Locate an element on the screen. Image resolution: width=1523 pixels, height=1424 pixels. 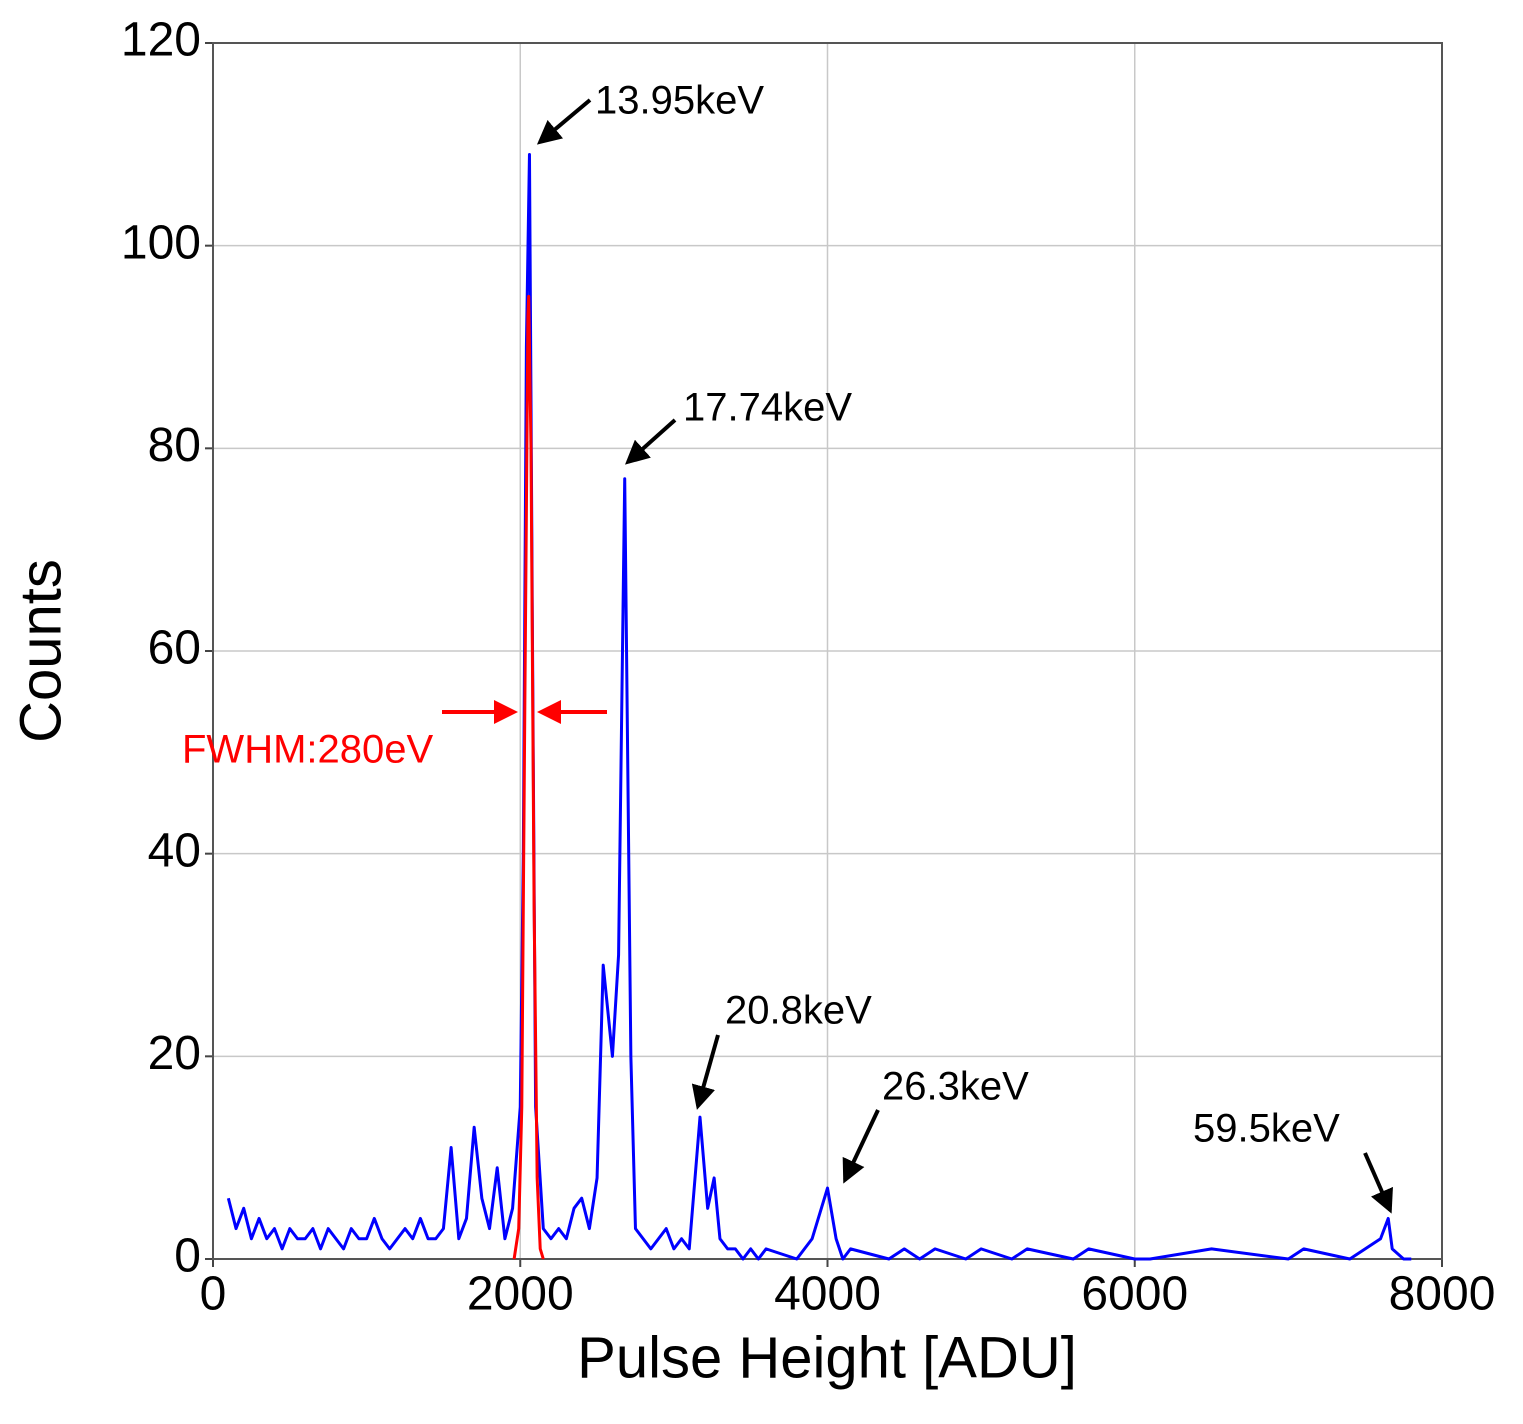
annotation: 20.8keV is located at coordinates (798, 1011).